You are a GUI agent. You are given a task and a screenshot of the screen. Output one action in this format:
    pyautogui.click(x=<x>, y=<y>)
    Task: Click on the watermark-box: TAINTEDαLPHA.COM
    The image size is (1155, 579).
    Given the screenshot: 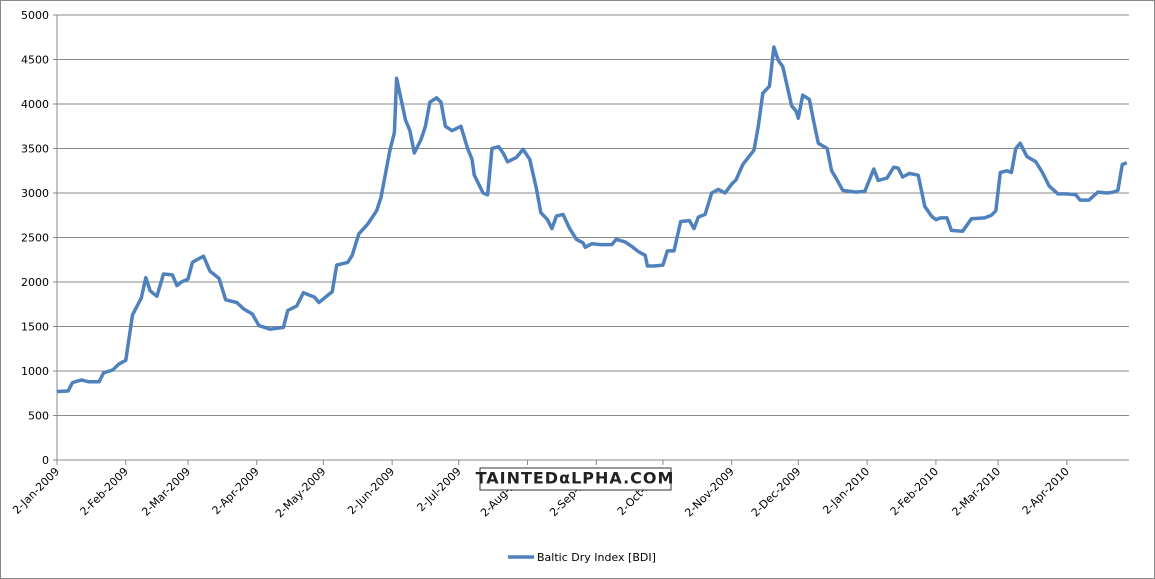 What is the action you would take?
    pyautogui.click(x=575, y=479)
    